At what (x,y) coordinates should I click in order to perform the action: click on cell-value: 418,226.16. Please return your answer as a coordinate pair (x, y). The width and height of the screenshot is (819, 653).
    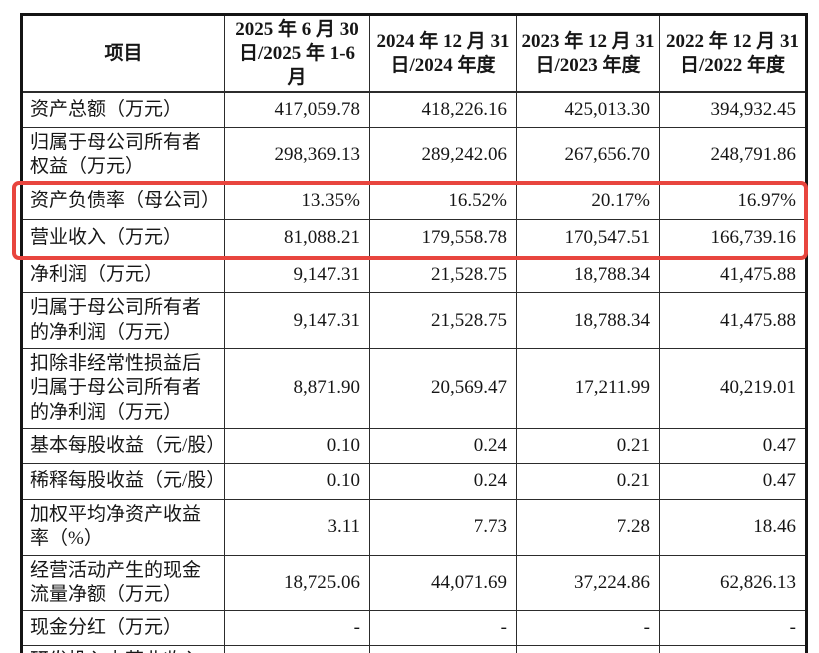
    Looking at the image, I should click on (443, 109).